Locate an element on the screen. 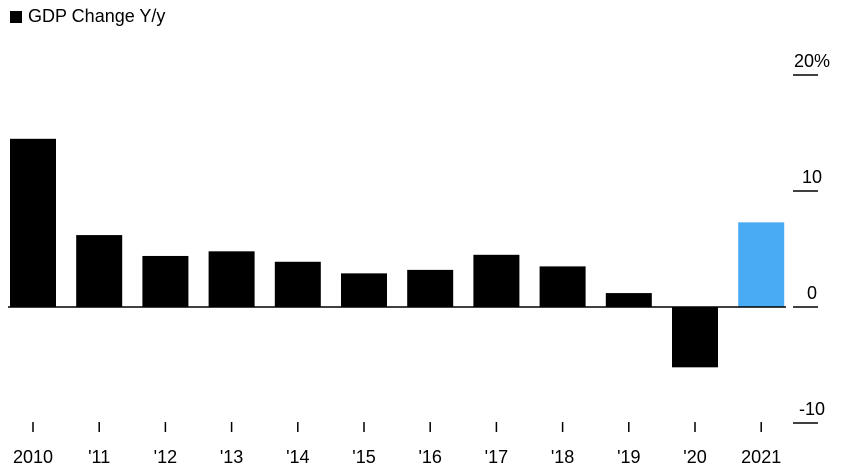  x-tick-label-9: '19 is located at coordinates (628, 457).